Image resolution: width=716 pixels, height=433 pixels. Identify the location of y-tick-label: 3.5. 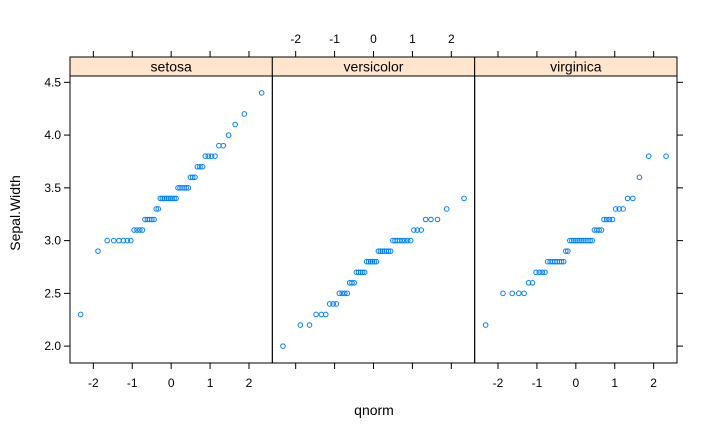
(52, 188).